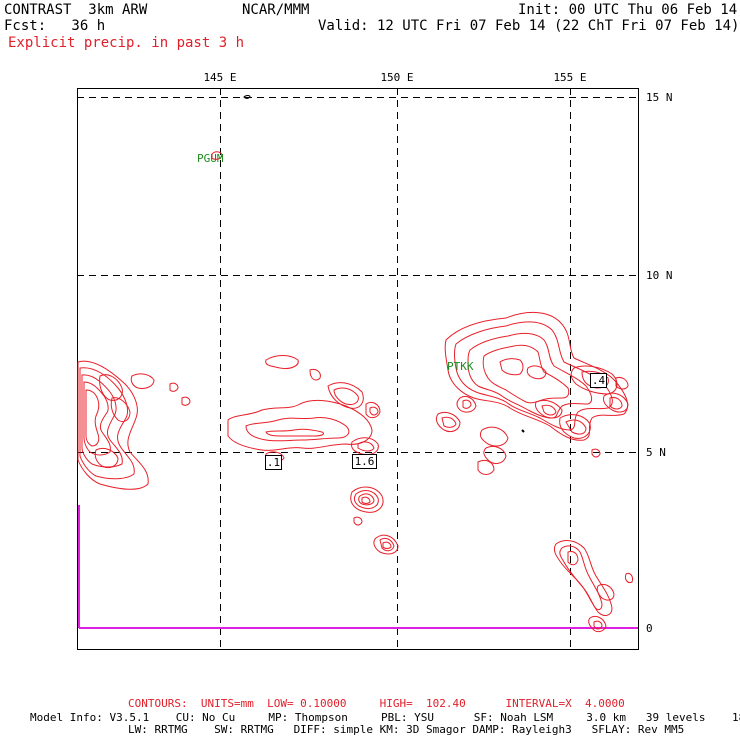 This screenshot has width=740, height=740. I want to click on station-ptkk: PTKK, so click(460, 366).